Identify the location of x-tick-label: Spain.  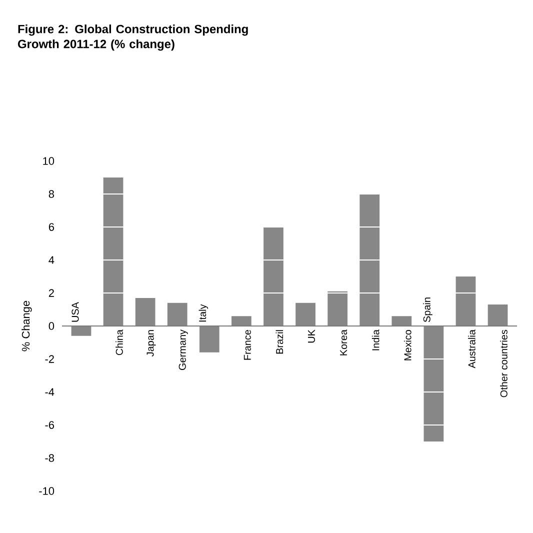
(427, 310).